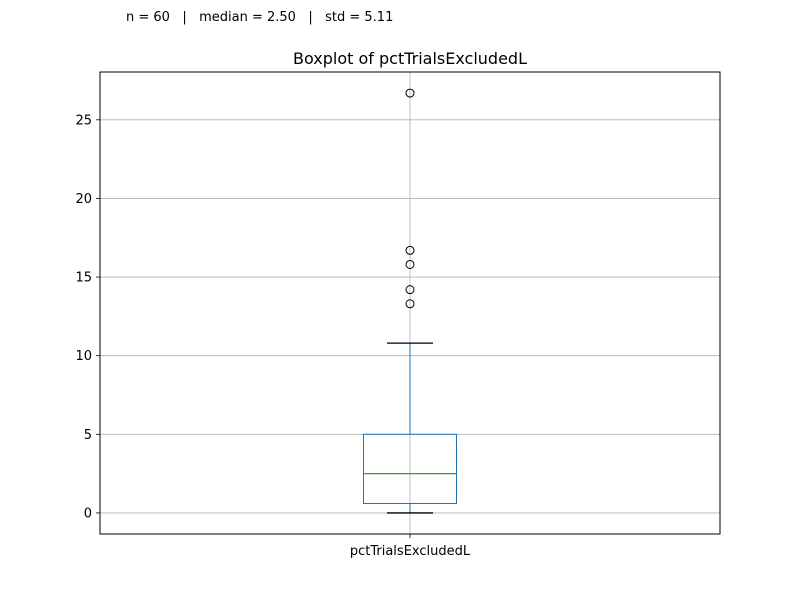 This screenshot has width=800, height=600. Describe the element at coordinates (410, 468) in the screenshot. I see `iqr-box` at that location.